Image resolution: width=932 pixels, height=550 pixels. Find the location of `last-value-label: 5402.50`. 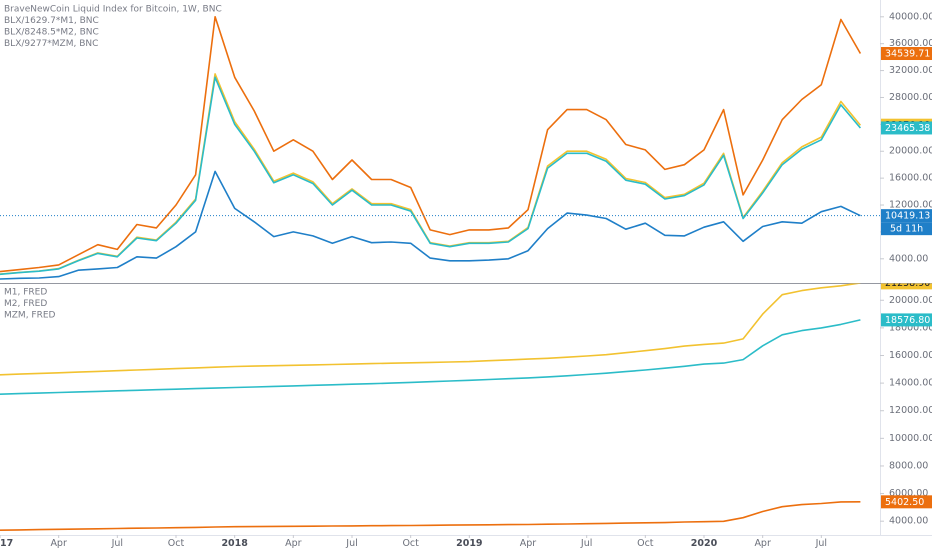

last-value-label: 5402.50 is located at coordinates (904, 502).